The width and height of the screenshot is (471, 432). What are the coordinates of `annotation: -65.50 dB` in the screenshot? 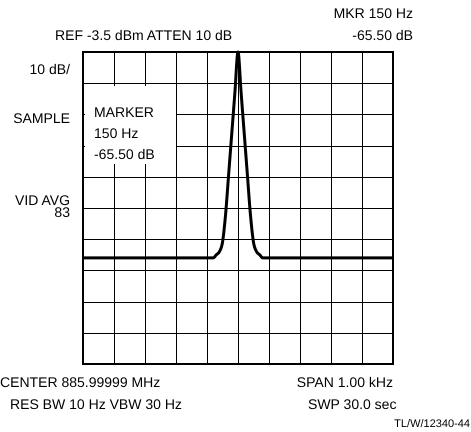 It's located at (124, 154).